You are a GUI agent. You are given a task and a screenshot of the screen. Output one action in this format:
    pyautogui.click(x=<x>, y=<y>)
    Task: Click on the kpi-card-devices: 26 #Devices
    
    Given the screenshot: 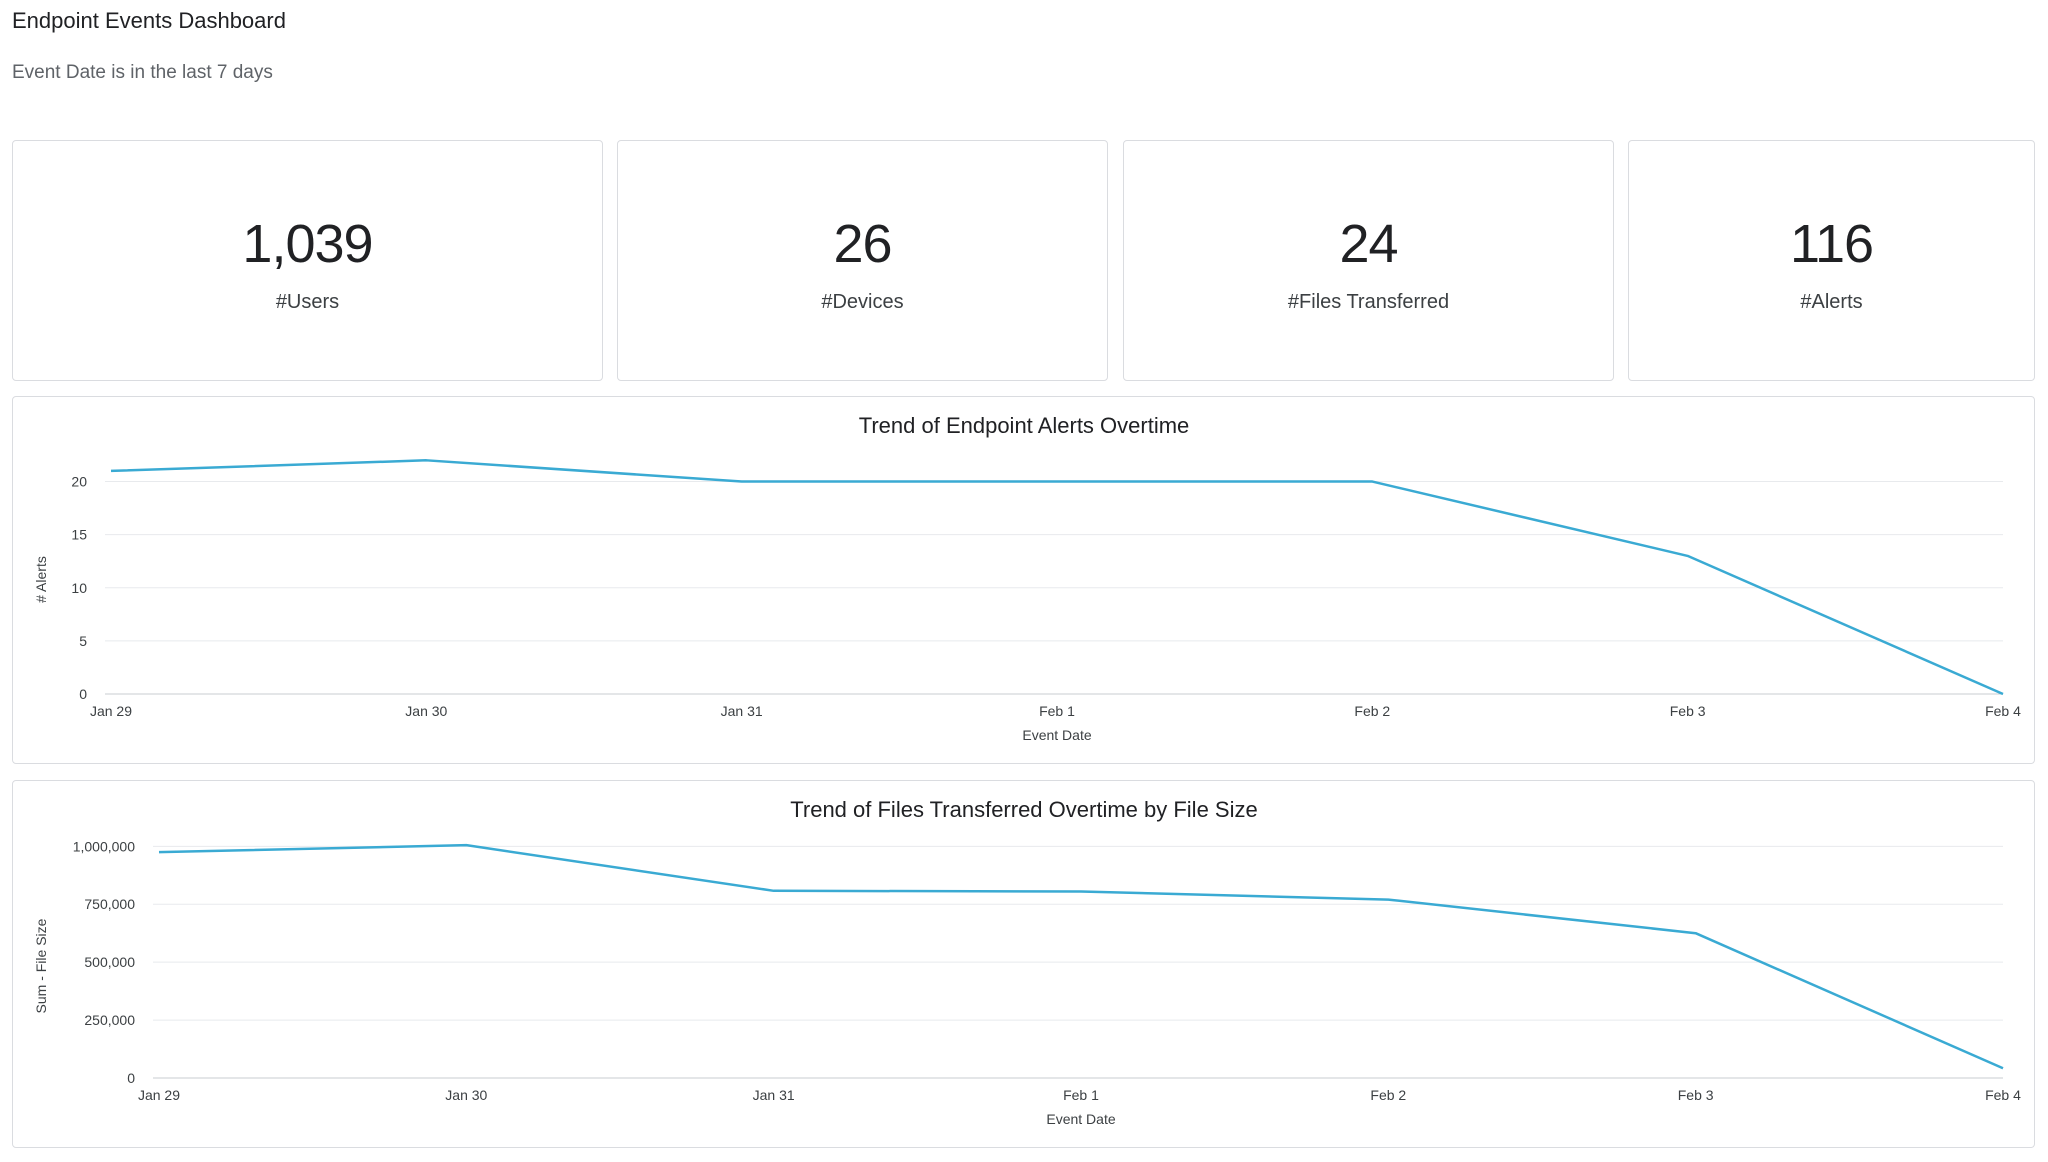 What is the action you would take?
    pyautogui.click(x=862, y=260)
    